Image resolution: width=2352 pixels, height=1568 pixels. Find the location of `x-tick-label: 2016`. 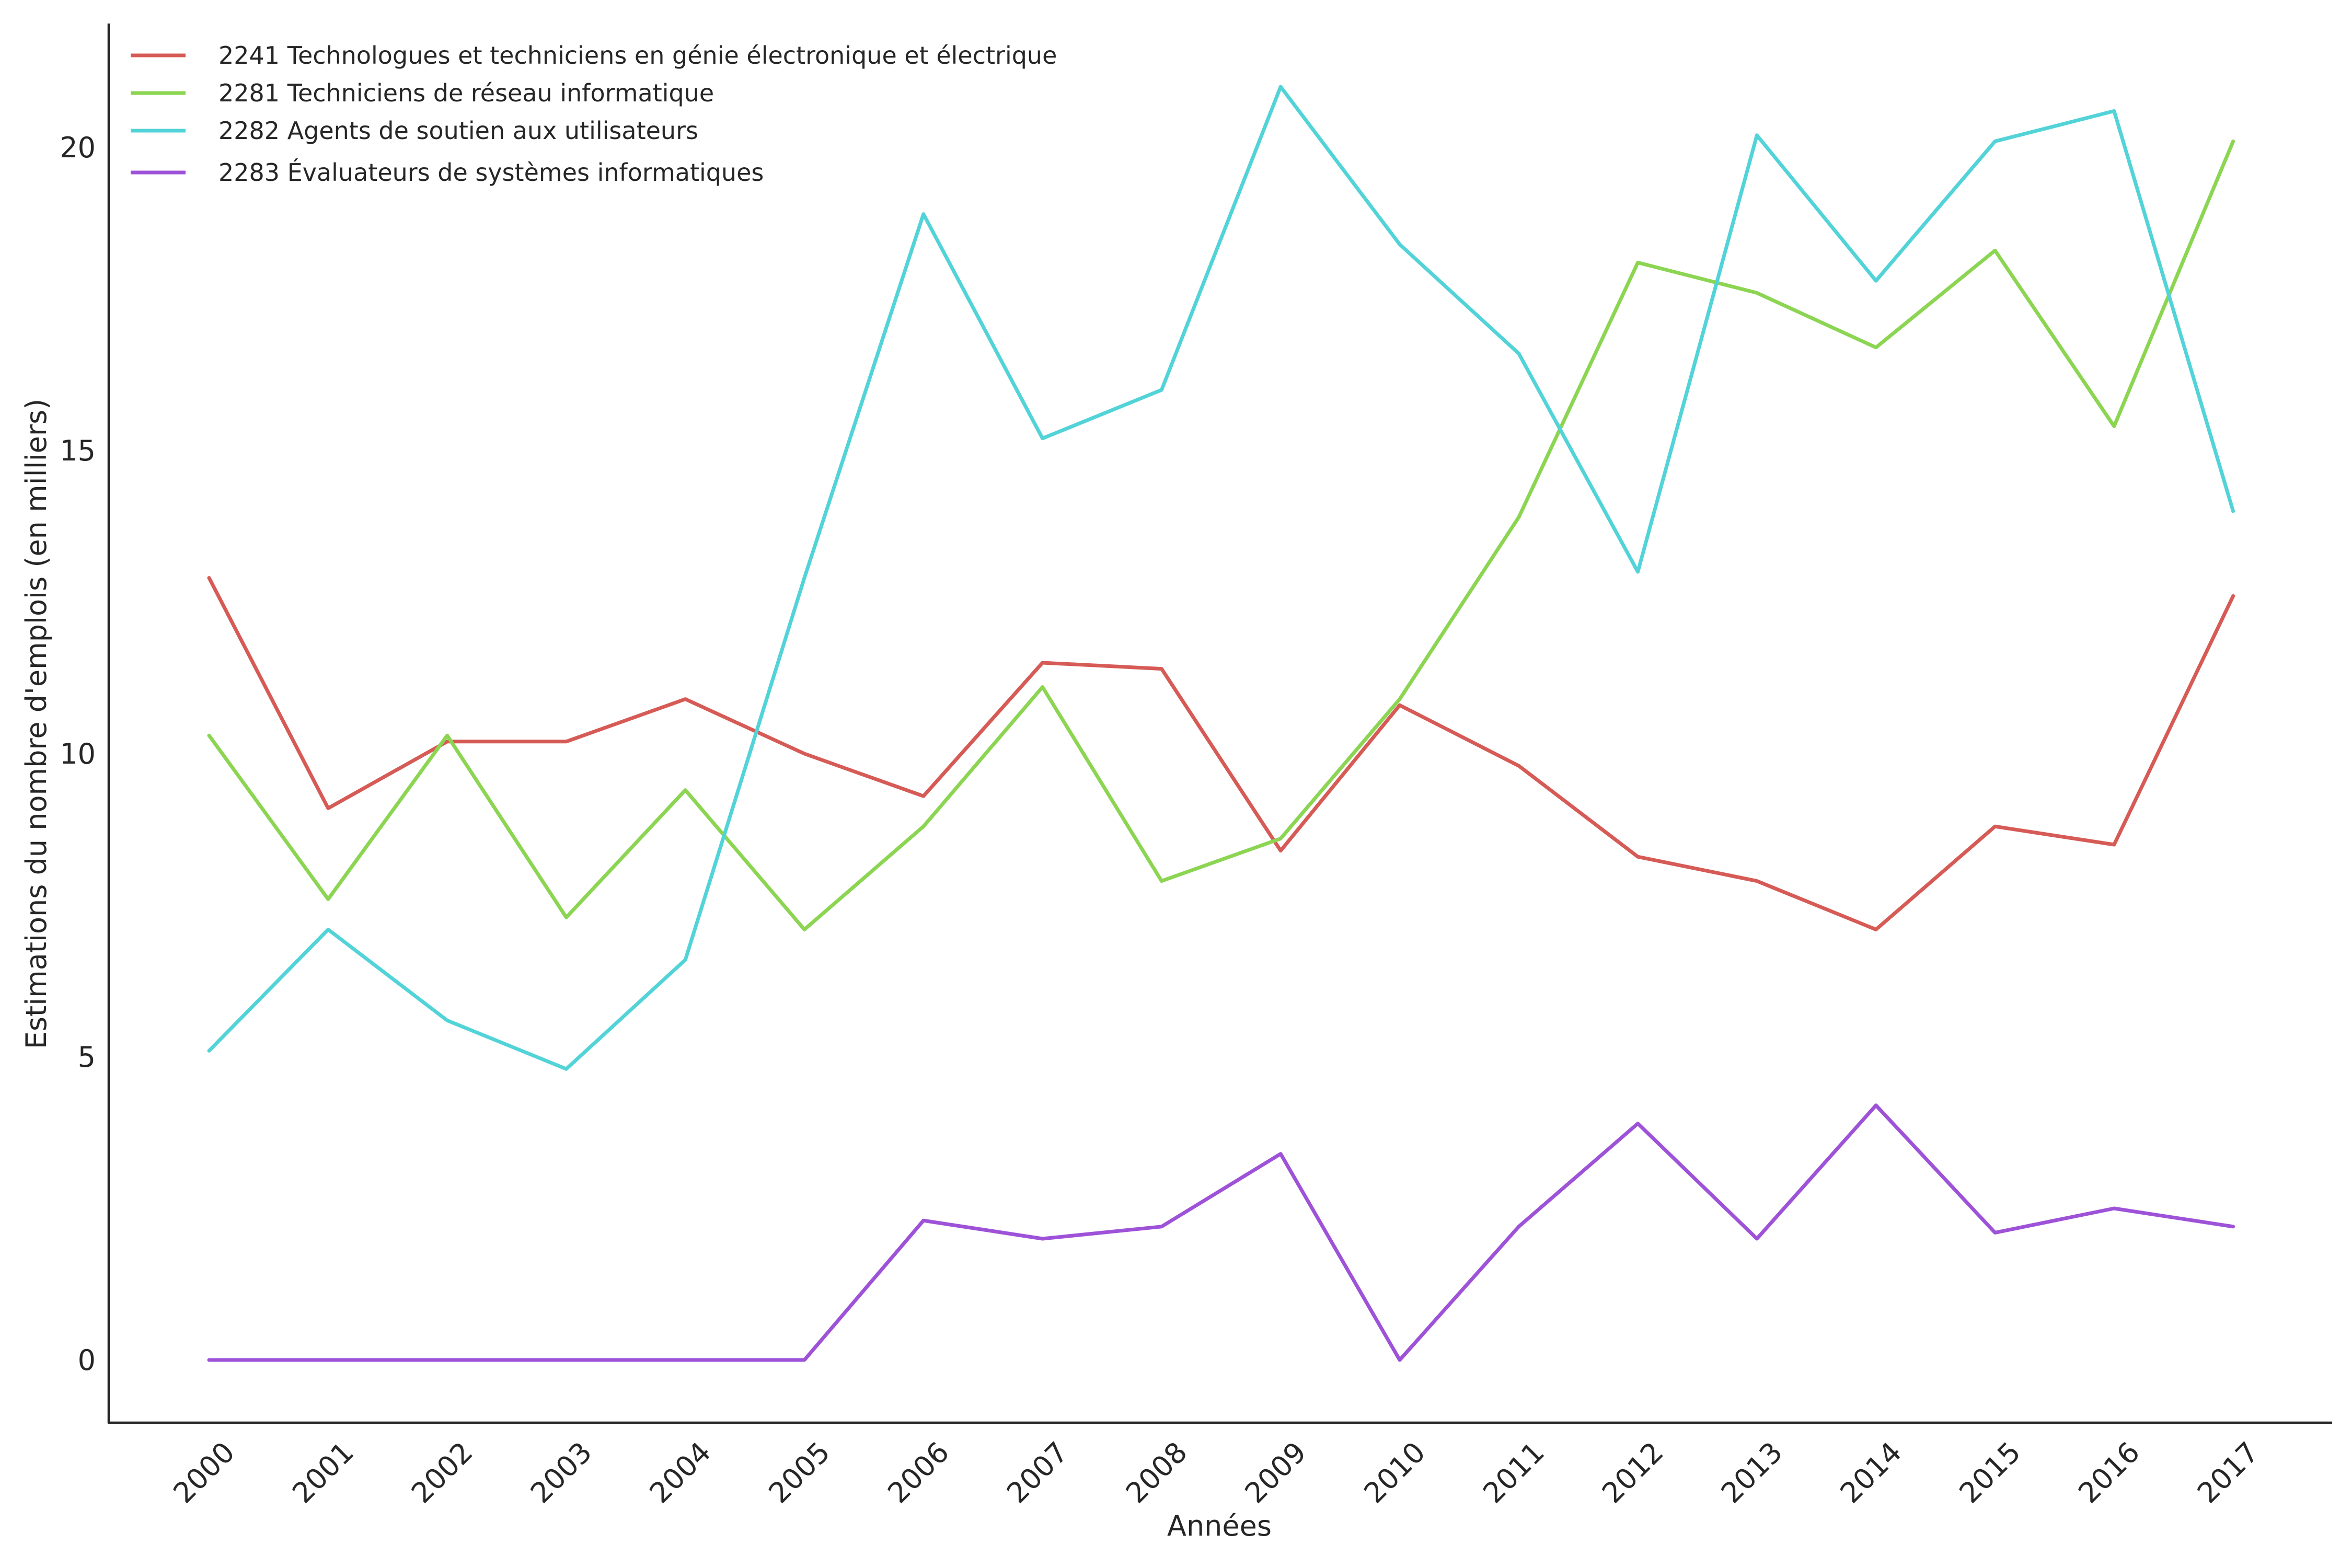

x-tick-label: 2016 is located at coordinates (2109, 1473).